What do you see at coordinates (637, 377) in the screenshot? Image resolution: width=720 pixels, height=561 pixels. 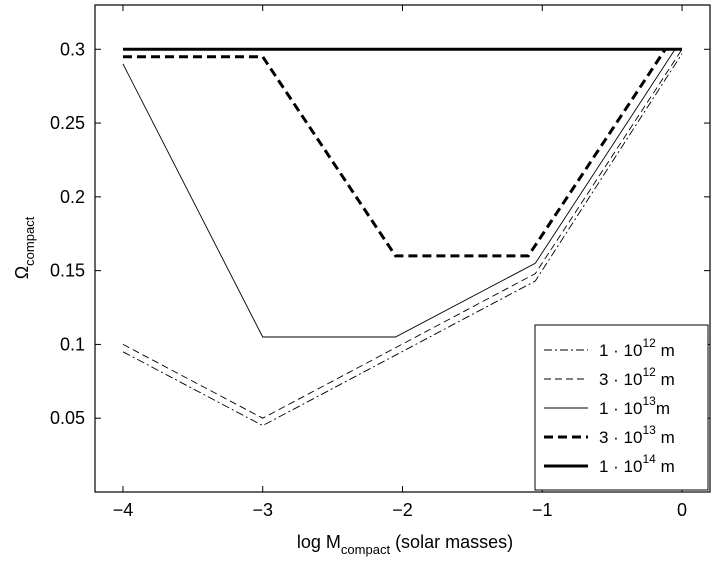 I see `legend-label: 3 · 1012 m` at bounding box center [637, 377].